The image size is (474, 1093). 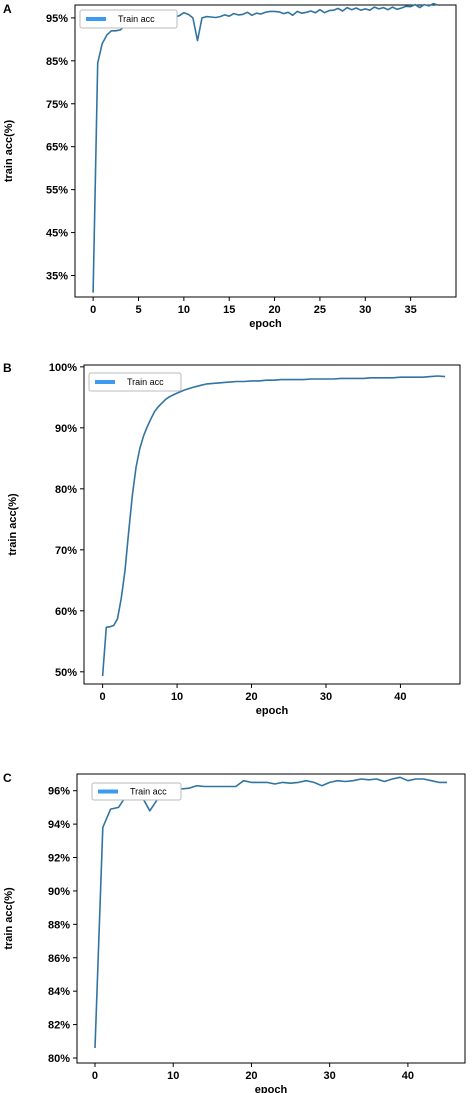 What do you see at coordinates (103, 697) in the screenshot?
I see `panel-b-xtick-label: 0` at bounding box center [103, 697].